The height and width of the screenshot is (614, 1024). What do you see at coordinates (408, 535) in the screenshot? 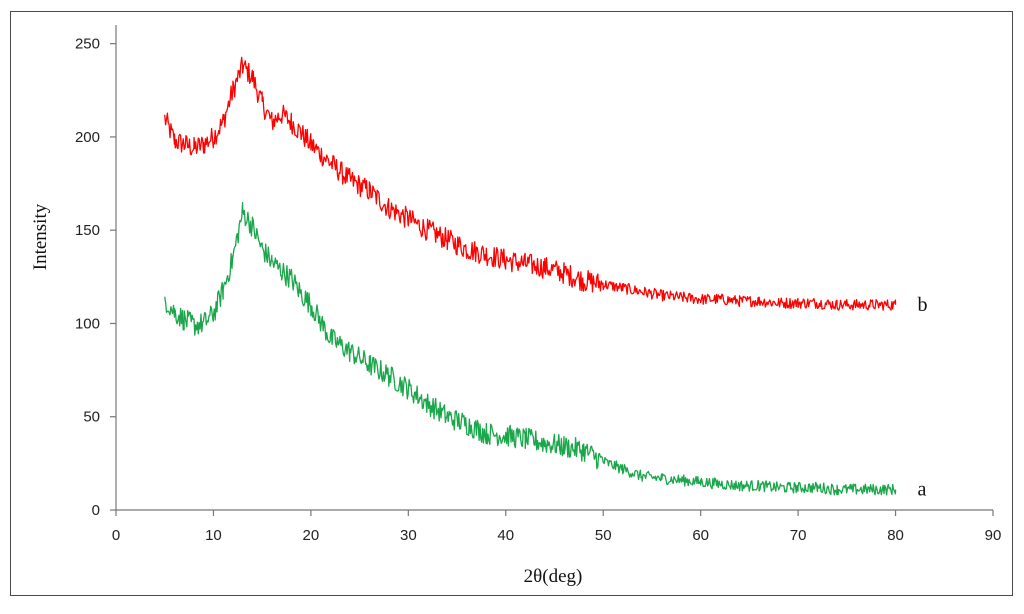
I see `x-tick-label: 30` at bounding box center [408, 535].